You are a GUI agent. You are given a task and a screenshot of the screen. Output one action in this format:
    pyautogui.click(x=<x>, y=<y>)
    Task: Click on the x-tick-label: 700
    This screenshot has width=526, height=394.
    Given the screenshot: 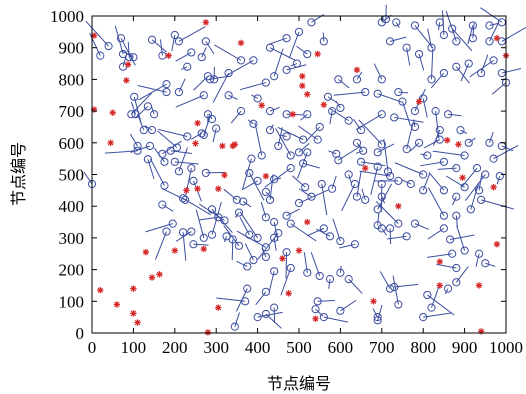 What is the action you would take?
    pyautogui.click(x=382, y=347)
    